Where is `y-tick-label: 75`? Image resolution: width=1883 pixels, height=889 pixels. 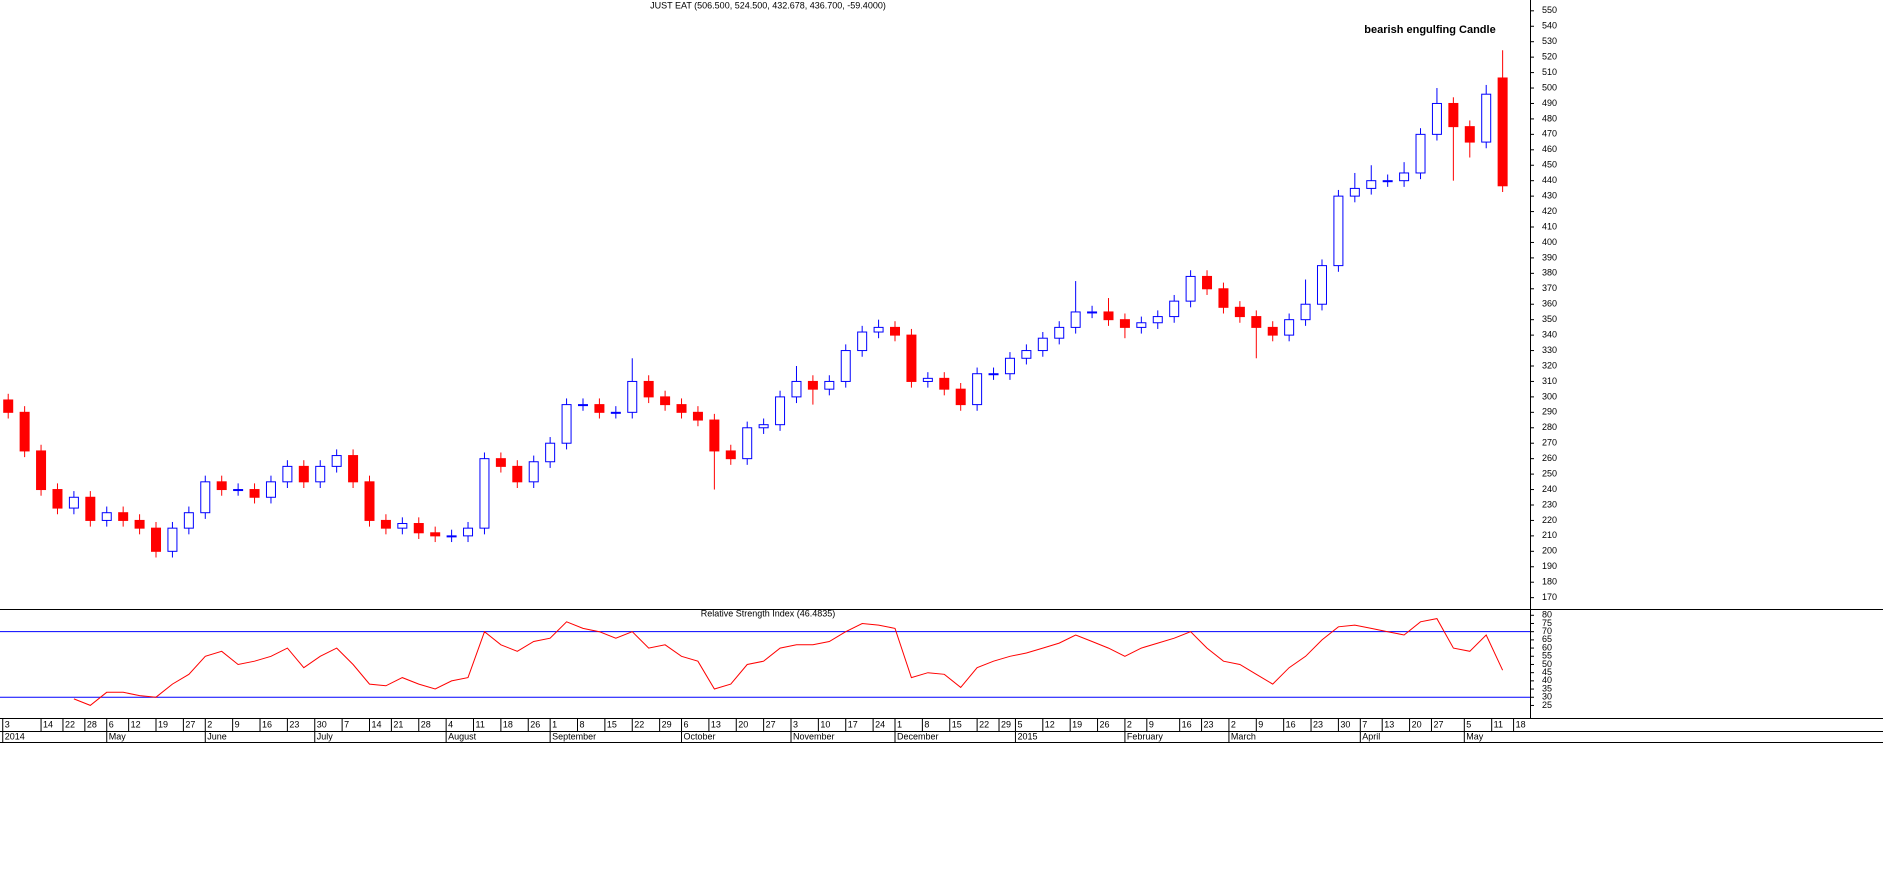 y-tick-label: 75 is located at coordinates (1547, 623).